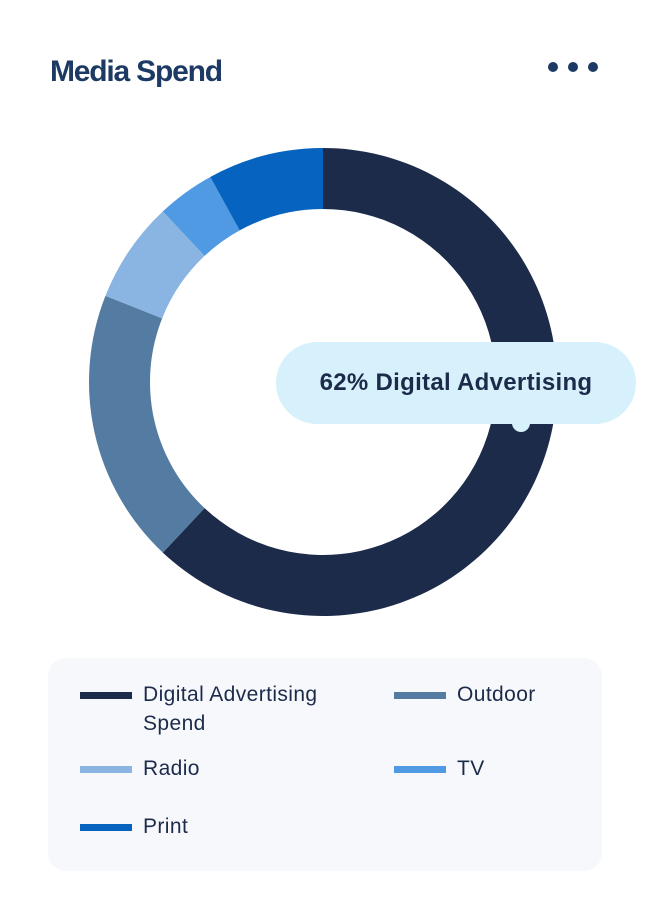  I want to click on more-options-button, so click(573, 67).